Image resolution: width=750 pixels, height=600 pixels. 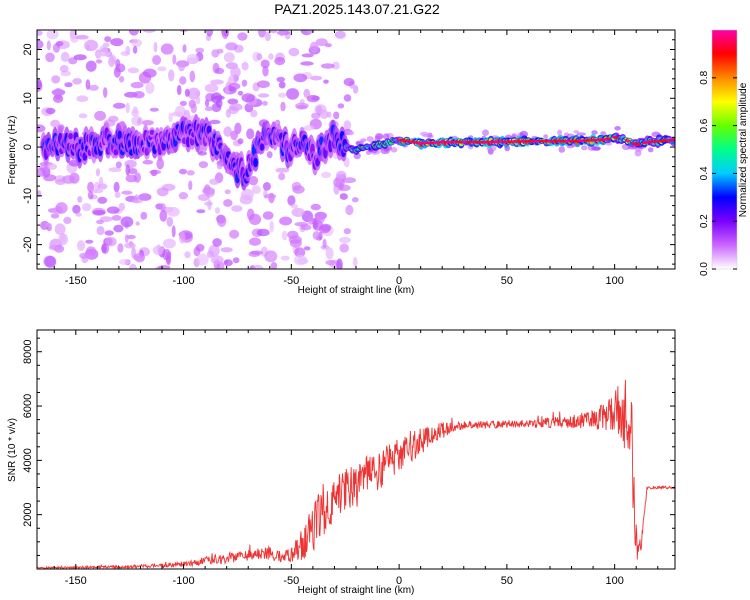 What do you see at coordinates (614, 581) in the screenshot?
I see `x-tick-label: 100` at bounding box center [614, 581].